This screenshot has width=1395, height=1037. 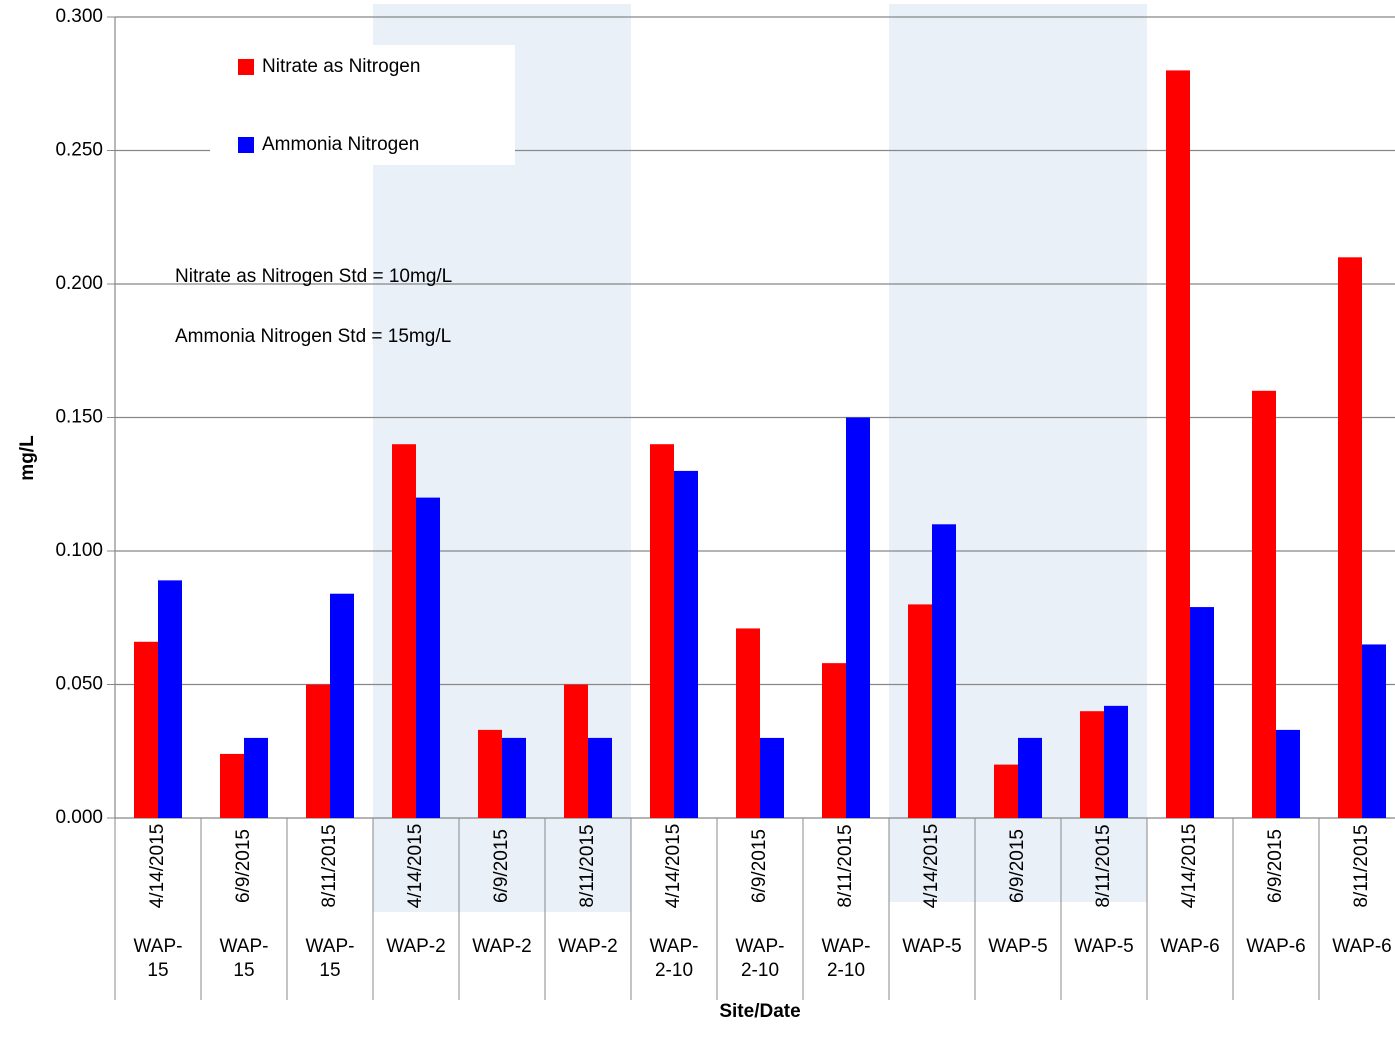 What do you see at coordinates (79, 550) in the screenshot?
I see `y-tick-label: 0.100` at bounding box center [79, 550].